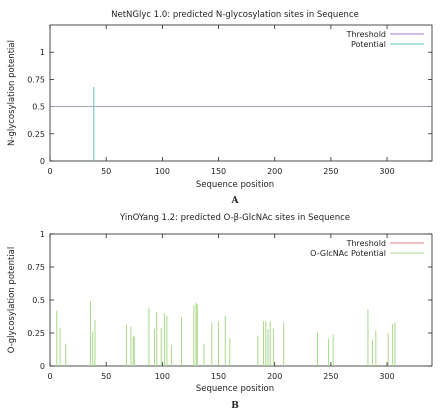 This screenshot has height=411, width=444. I want to click on panel-letter: A, so click(235, 201).